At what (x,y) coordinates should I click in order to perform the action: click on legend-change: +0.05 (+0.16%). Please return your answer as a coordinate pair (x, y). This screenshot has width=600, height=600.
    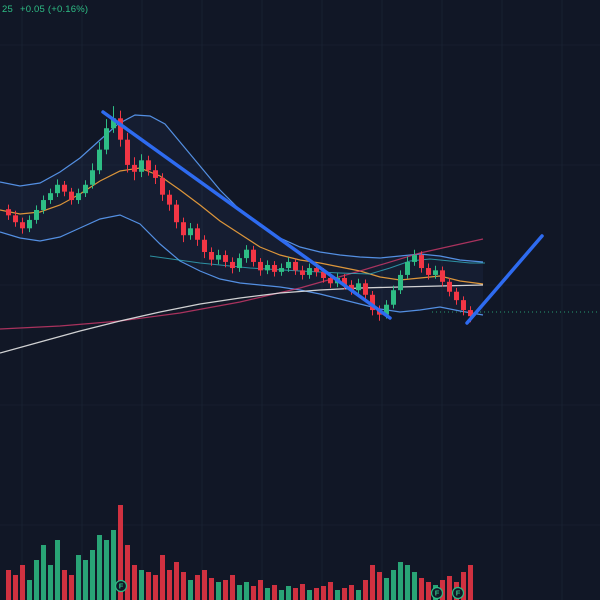
    Looking at the image, I should click on (54, 9).